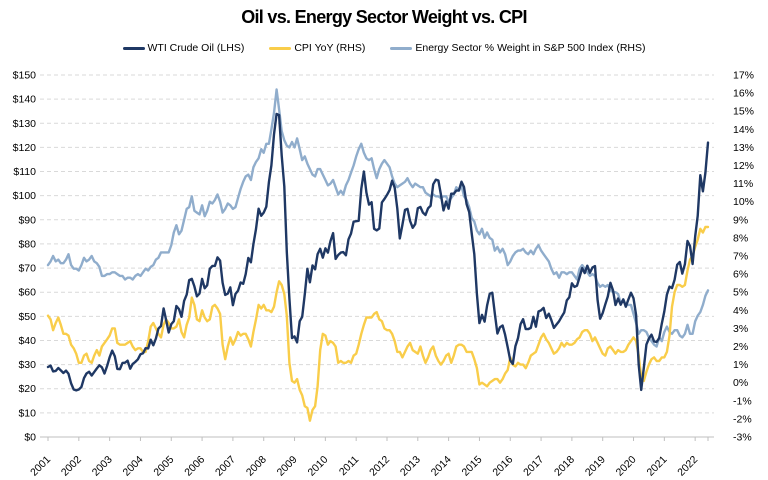 Image resolution: width=768 pixels, height=480 pixels. Describe the element at coordinates (740, 238) in the screenshot. I see `right-axis-tick-label: 8%` at that location.